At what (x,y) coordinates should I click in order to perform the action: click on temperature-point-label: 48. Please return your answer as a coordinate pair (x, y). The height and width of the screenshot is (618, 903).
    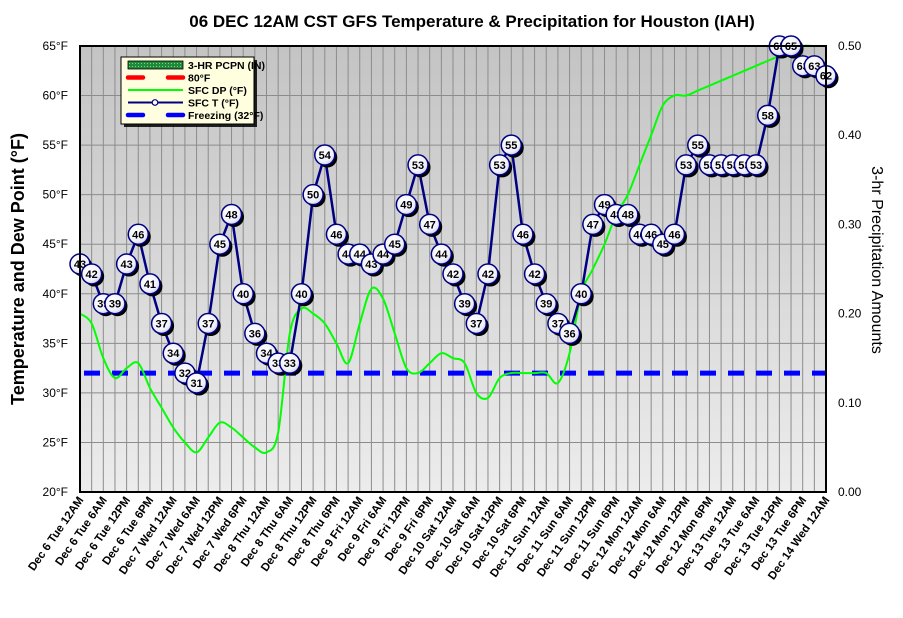
    Looking at the image, I should click on (231, 215).